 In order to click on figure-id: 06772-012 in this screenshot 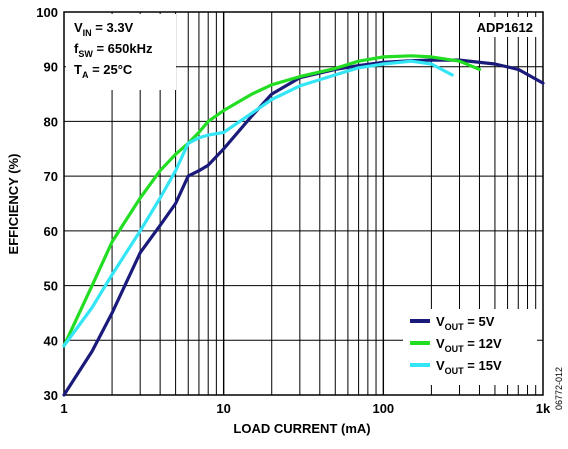, I will do `click(559, 388)`.